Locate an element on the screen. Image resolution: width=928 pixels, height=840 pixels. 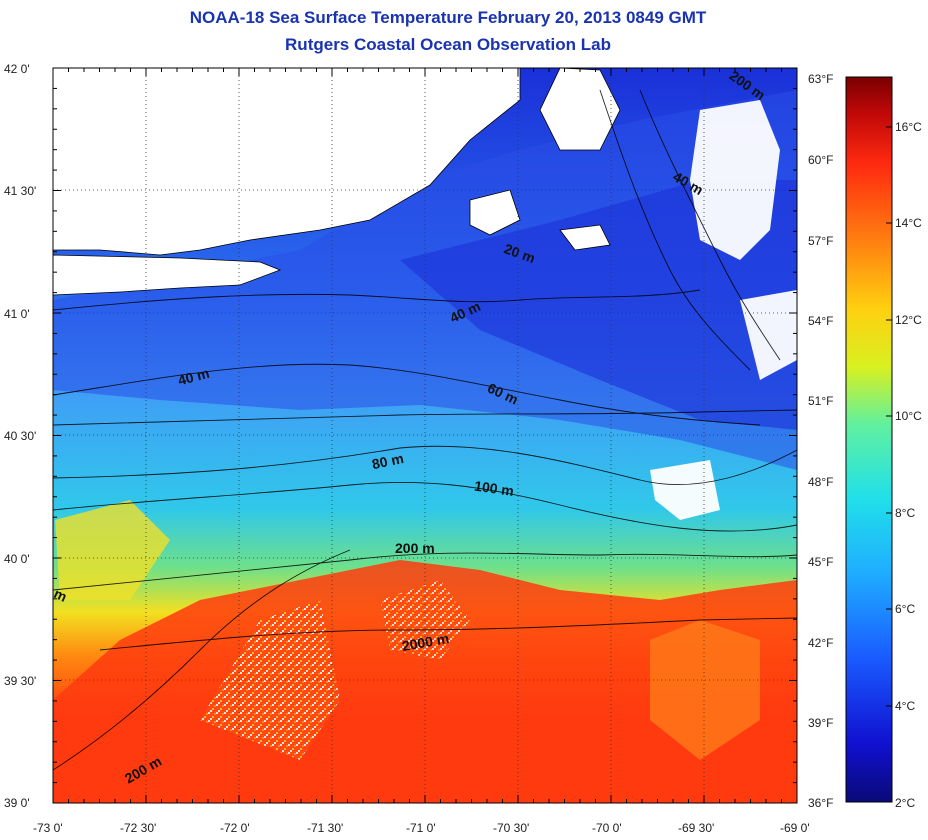
lon-label: -72 0' is located at coordinates (235, 828).